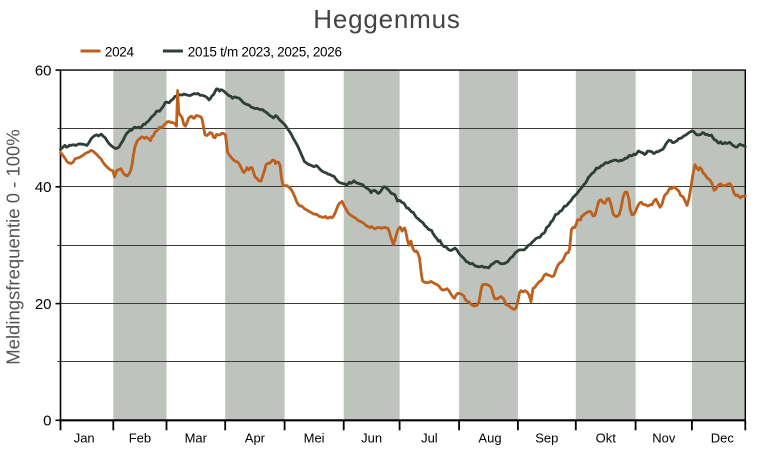 Image resolution: width=765 pixels, height=450 pixels. Describe the element at coordinates (43, 187) in the screenshot. I see `svg-text: 40` at that location.